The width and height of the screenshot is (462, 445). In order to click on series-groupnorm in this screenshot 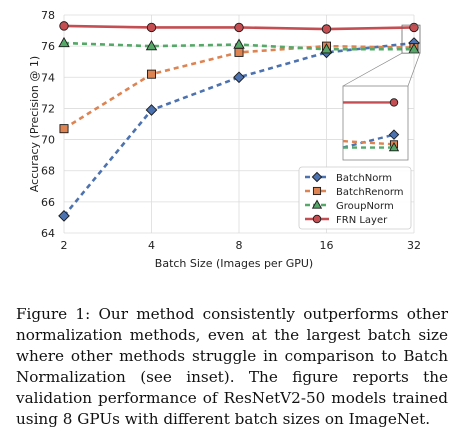, I will do `click(239, 45)`.